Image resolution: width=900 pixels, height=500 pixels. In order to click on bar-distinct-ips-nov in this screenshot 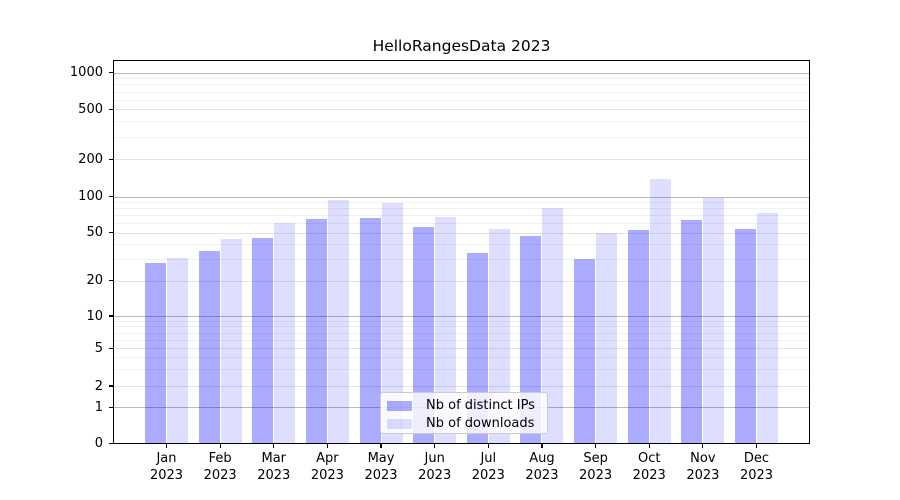, I will do `click(692, 331)`.